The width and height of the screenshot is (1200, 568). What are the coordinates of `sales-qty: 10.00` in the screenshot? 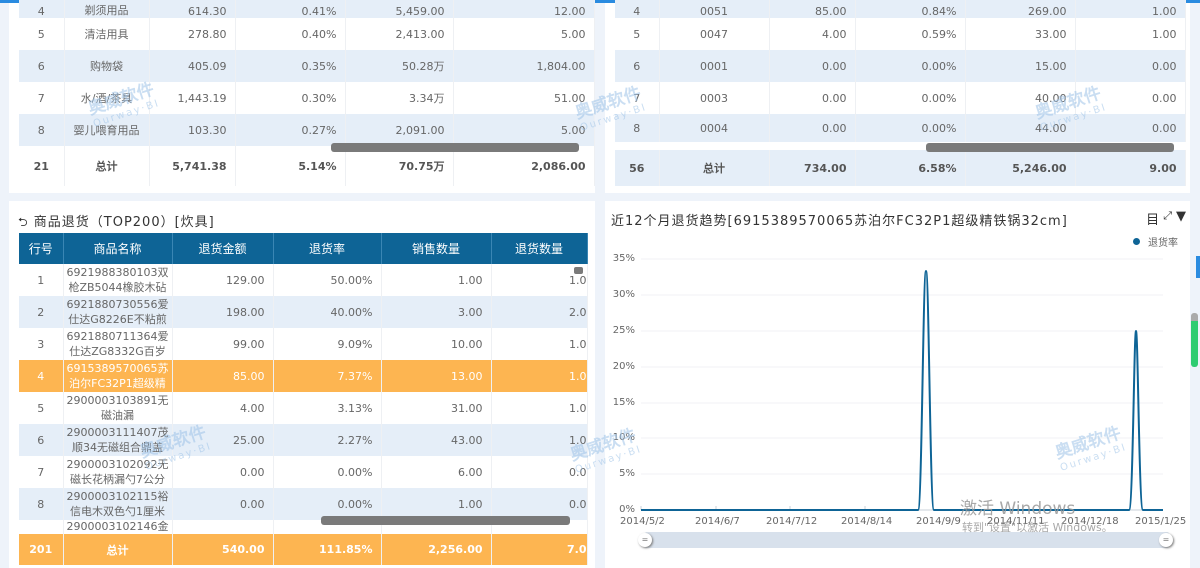 It's located at (436, 344).